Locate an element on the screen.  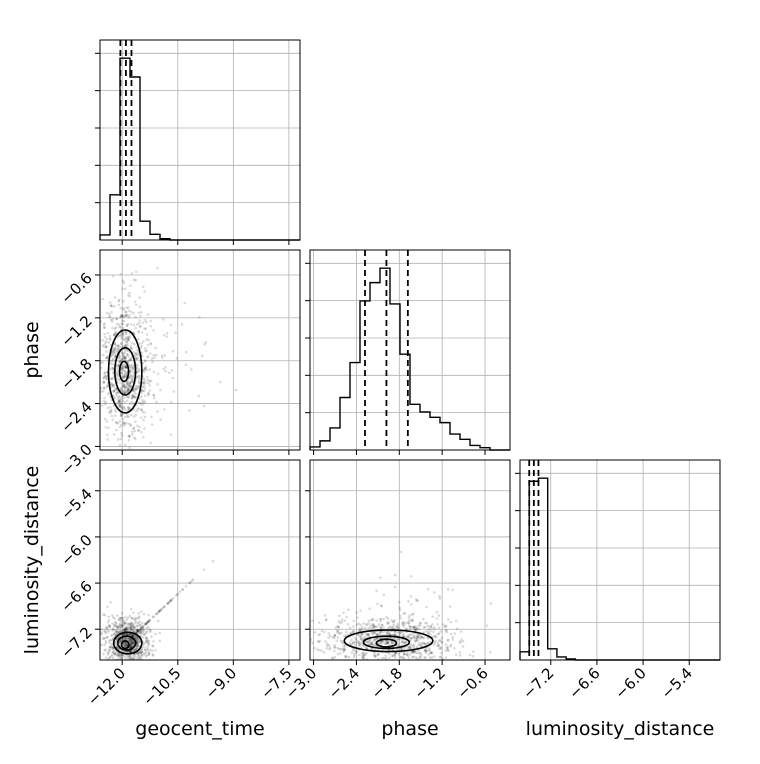
histogram-panel-phase is located at coordinates (408, 352).